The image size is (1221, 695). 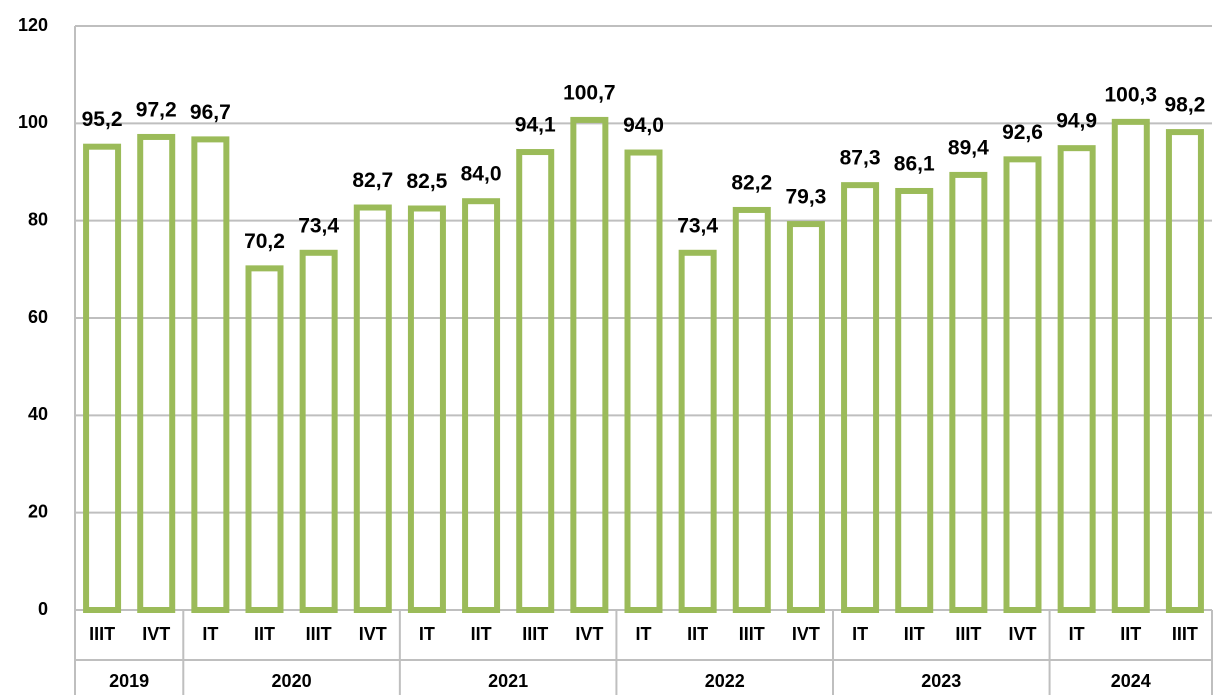 What do you see at coordinates (481, 174) in the screenshot?
I see `data-label: 84,0` at bounding box center [481, 174].